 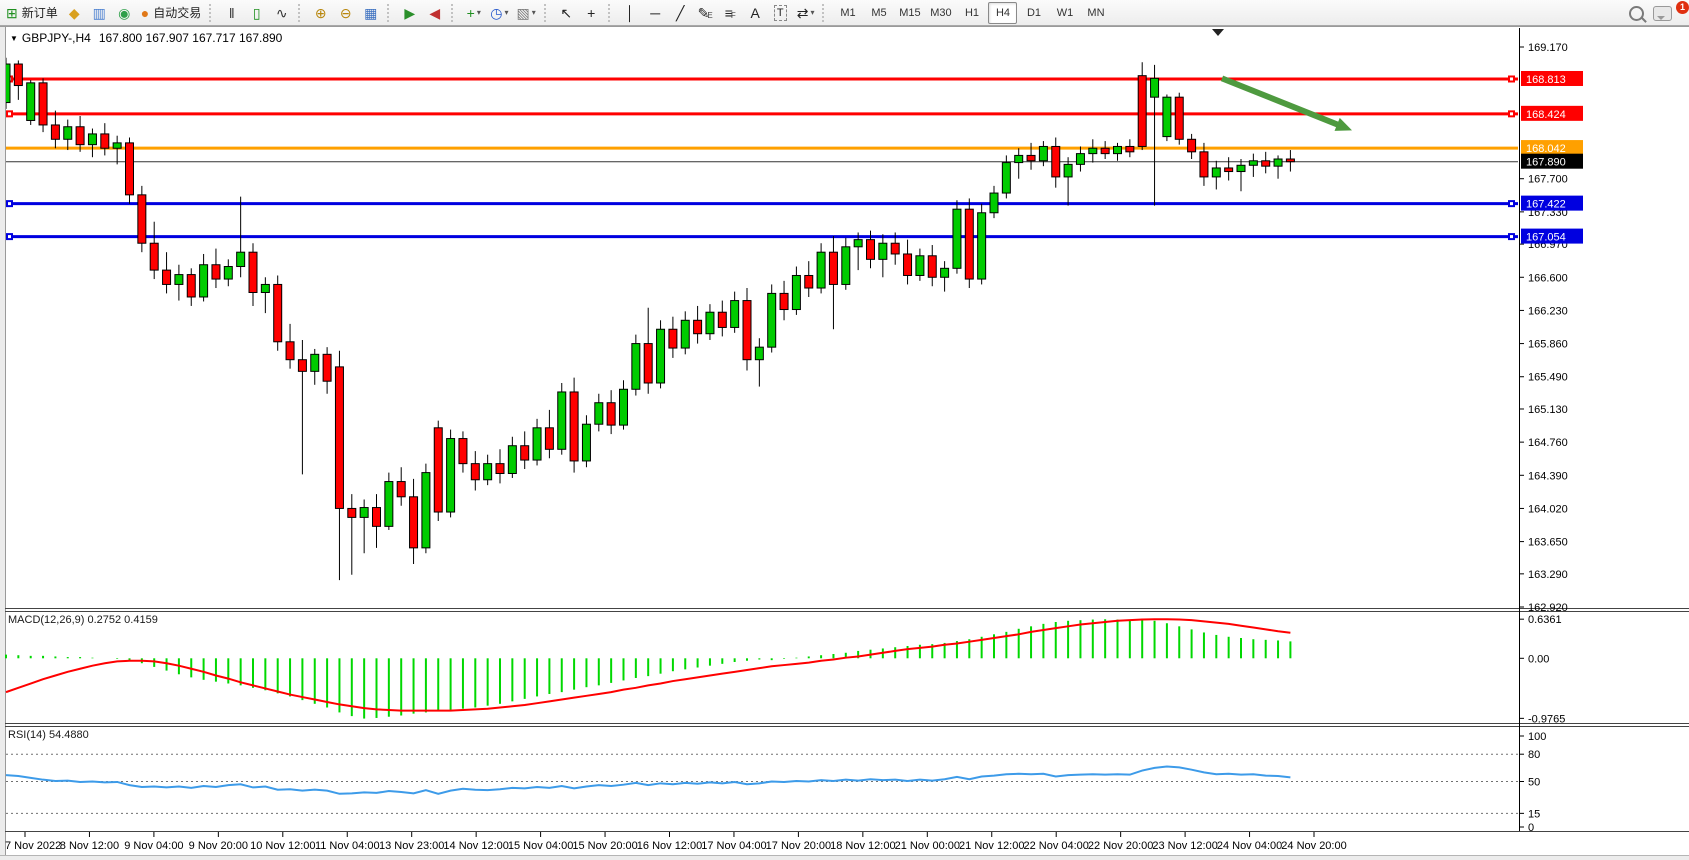 I want to click on equidistant-channel-button: ✎ E, so click(x=705, y=13).